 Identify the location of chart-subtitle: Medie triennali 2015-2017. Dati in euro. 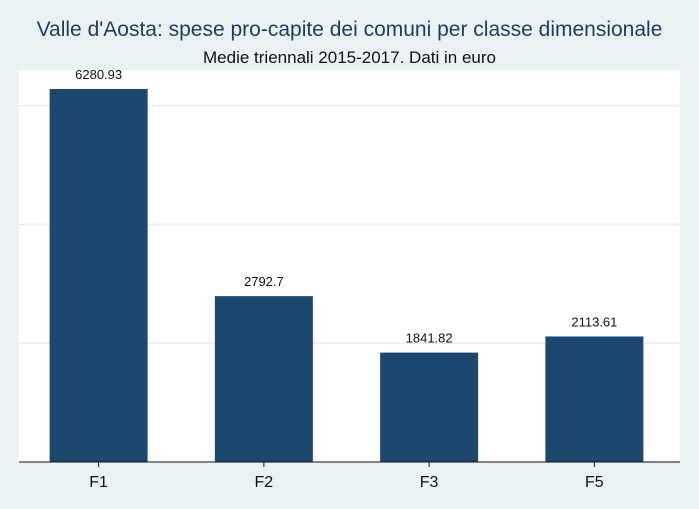
(349, 57).